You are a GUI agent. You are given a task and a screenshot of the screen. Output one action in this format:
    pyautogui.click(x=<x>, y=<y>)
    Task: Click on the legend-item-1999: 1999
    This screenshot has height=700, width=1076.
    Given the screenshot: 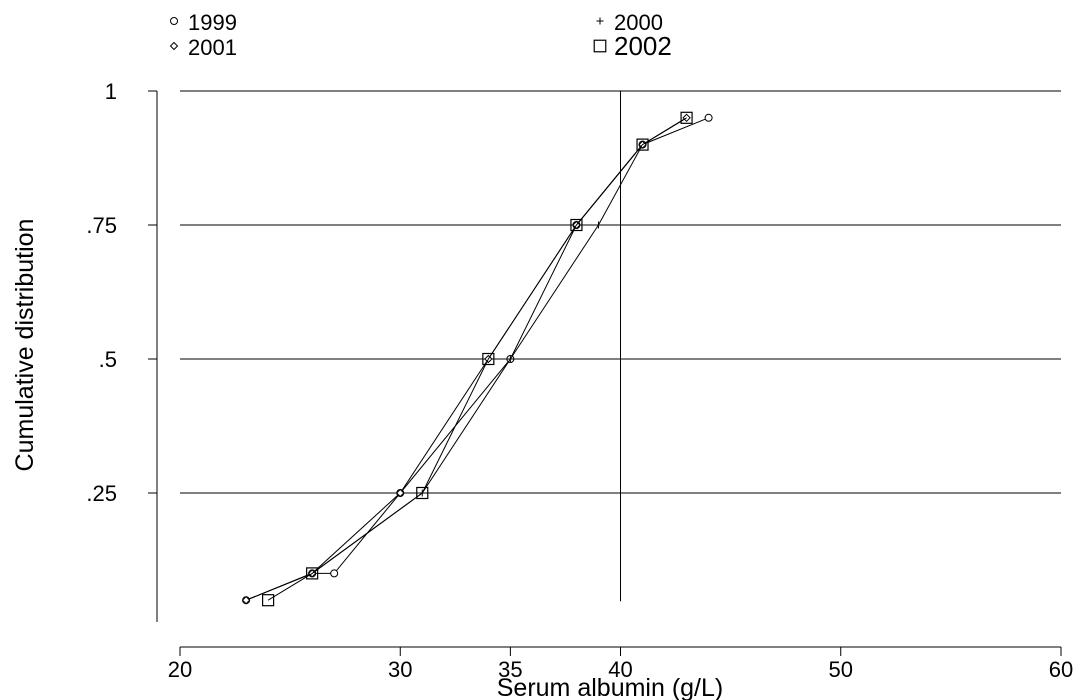 What is the action you would take?
    pyautogui.click(x=203, y=22)
    